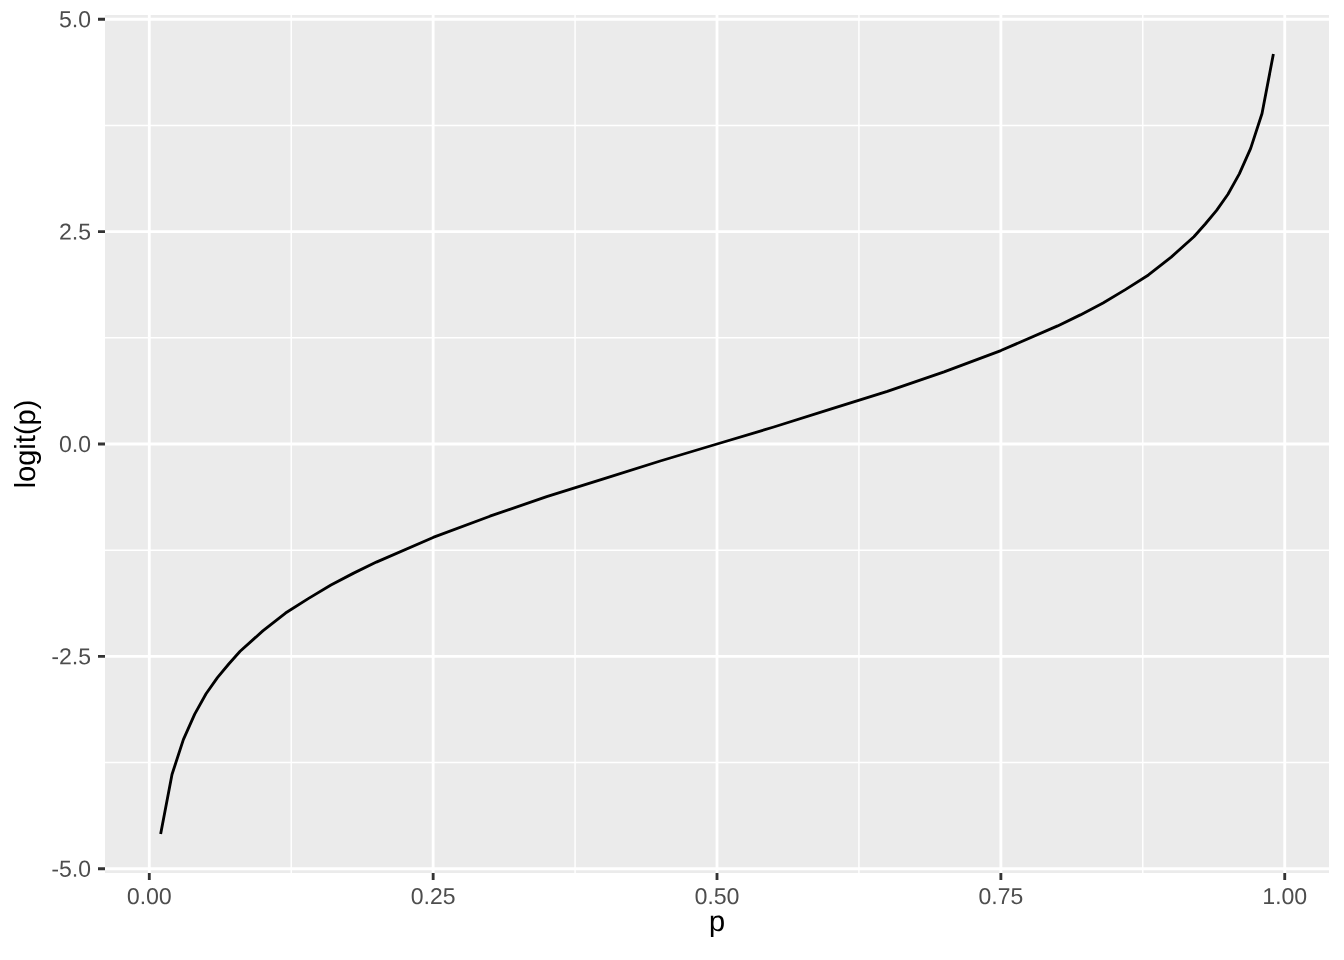 This screenshot has height=960, width=1344. I want to click on y-tick-label: -2.5, so click(71, 656).